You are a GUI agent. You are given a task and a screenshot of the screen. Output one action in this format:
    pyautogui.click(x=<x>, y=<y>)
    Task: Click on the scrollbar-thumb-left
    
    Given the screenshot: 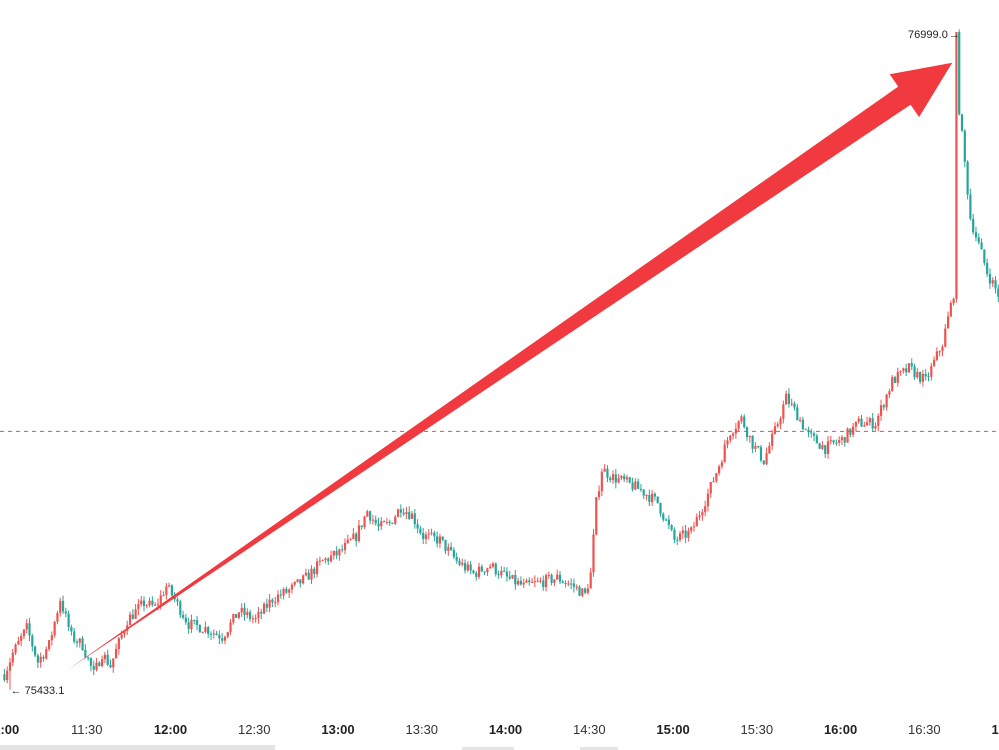 What is the action you would take?
    pyautogui.click(x=137, y=747)
    